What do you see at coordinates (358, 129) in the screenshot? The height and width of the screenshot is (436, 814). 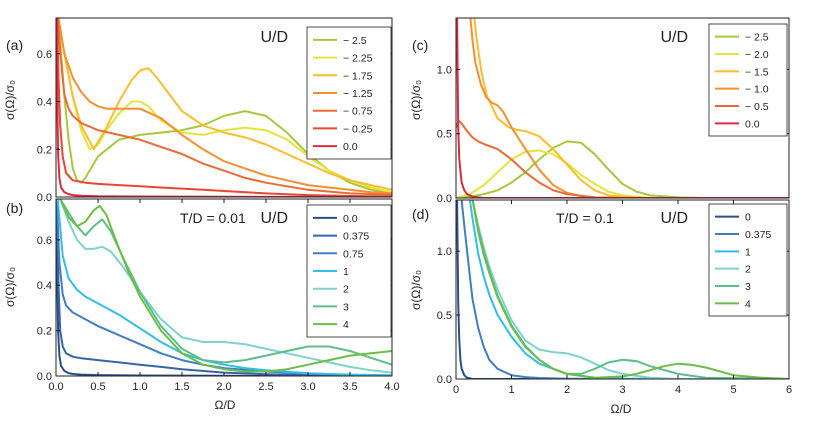 I see `legend-entry-5: − 0.25` at bounding box center [358, 129].